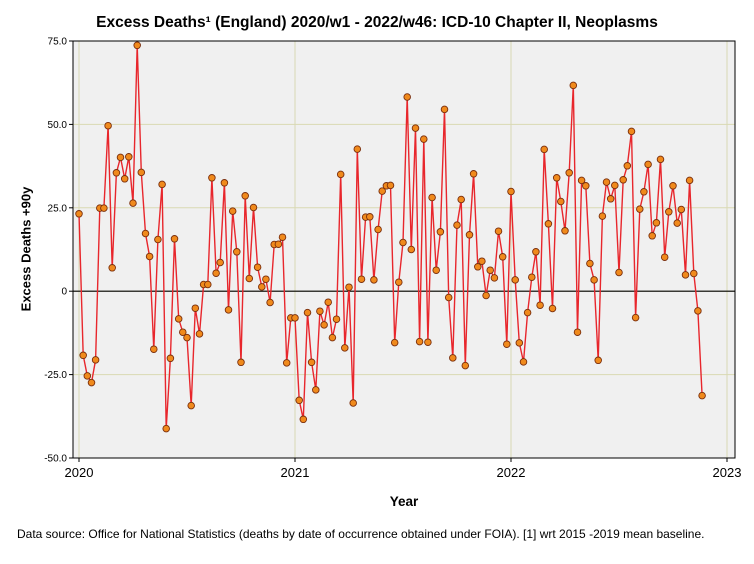 Image resolution: width=754 pixels, height=564 pixels. I want to click on y-tick-label: 25.0, so click(58, 208).